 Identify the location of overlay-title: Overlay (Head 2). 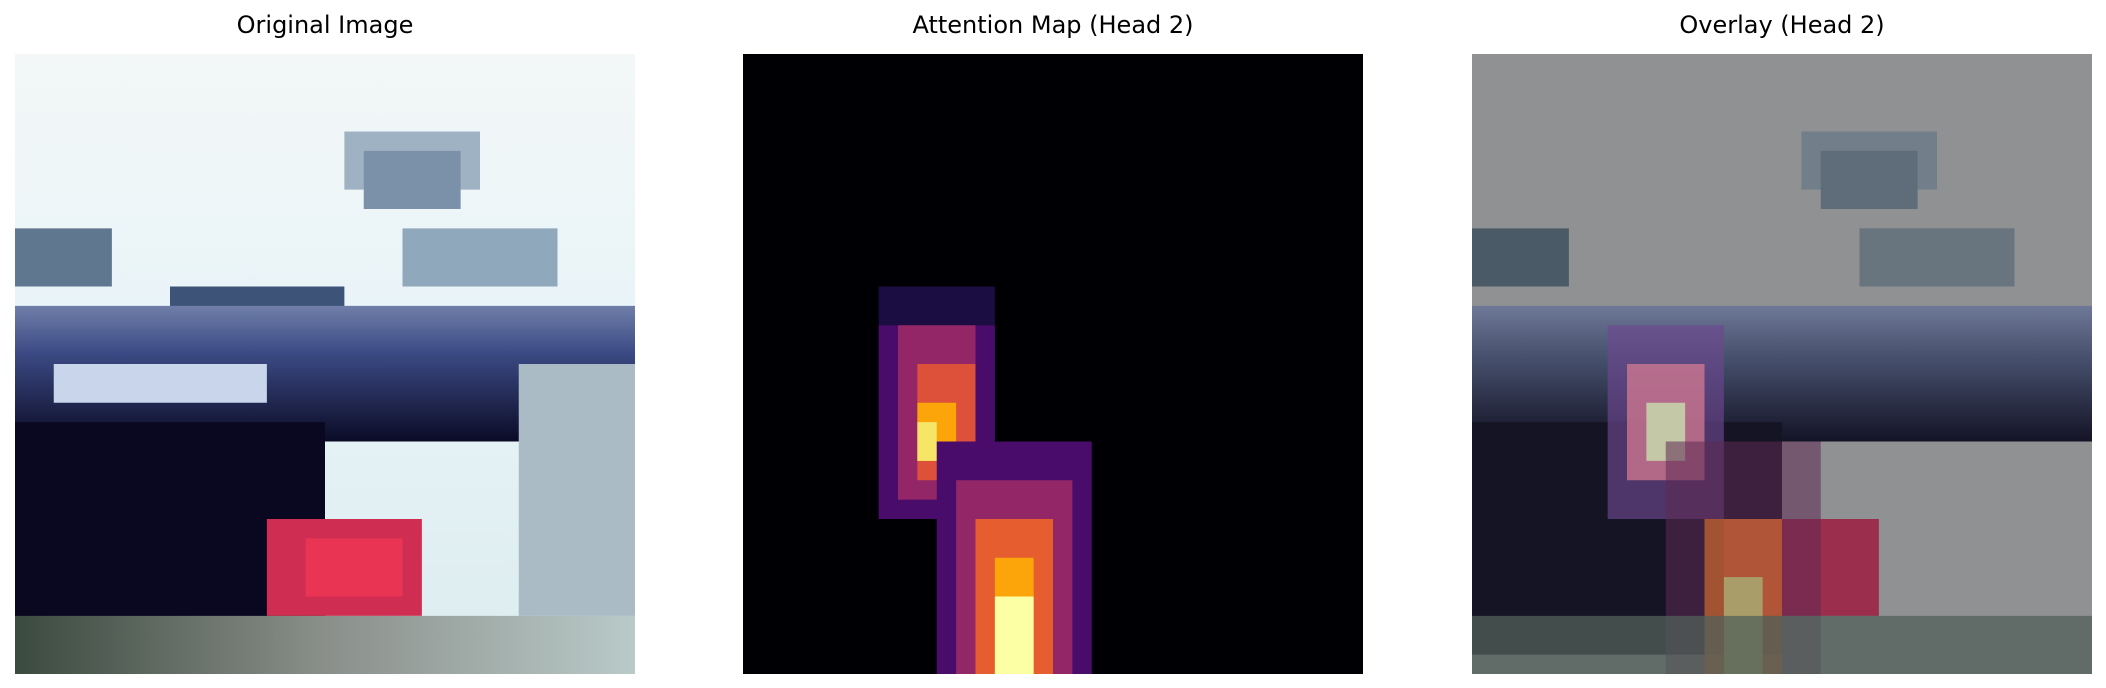
(1782, 25).